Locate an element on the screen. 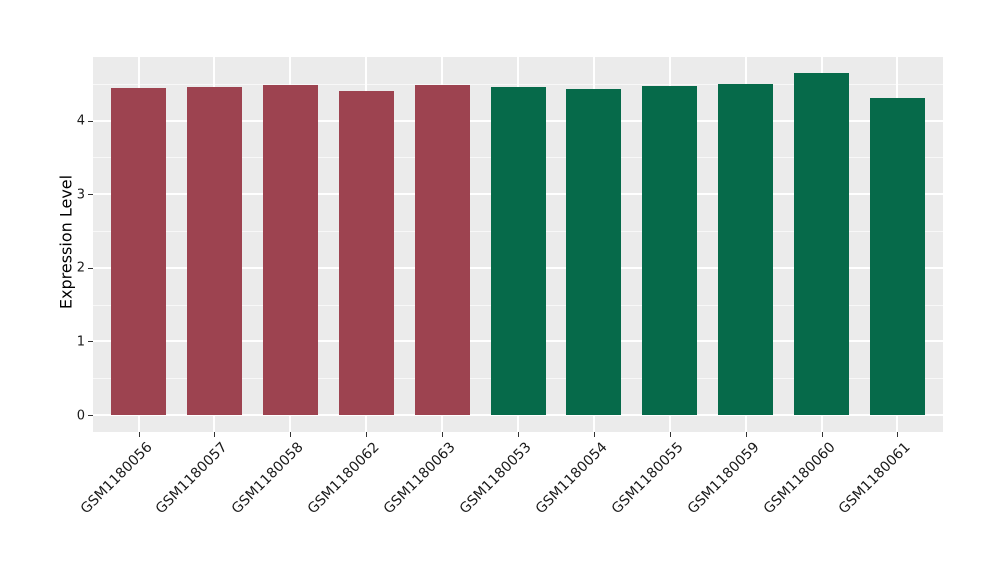 The height and width of the screenshot is (580, 1000). bar-GSM1180056 is located at coordinates (139, 251).